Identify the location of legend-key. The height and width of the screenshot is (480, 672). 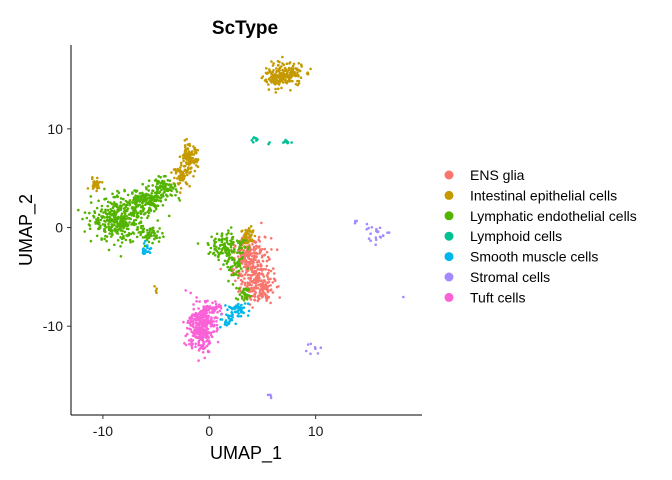
(449, 277).